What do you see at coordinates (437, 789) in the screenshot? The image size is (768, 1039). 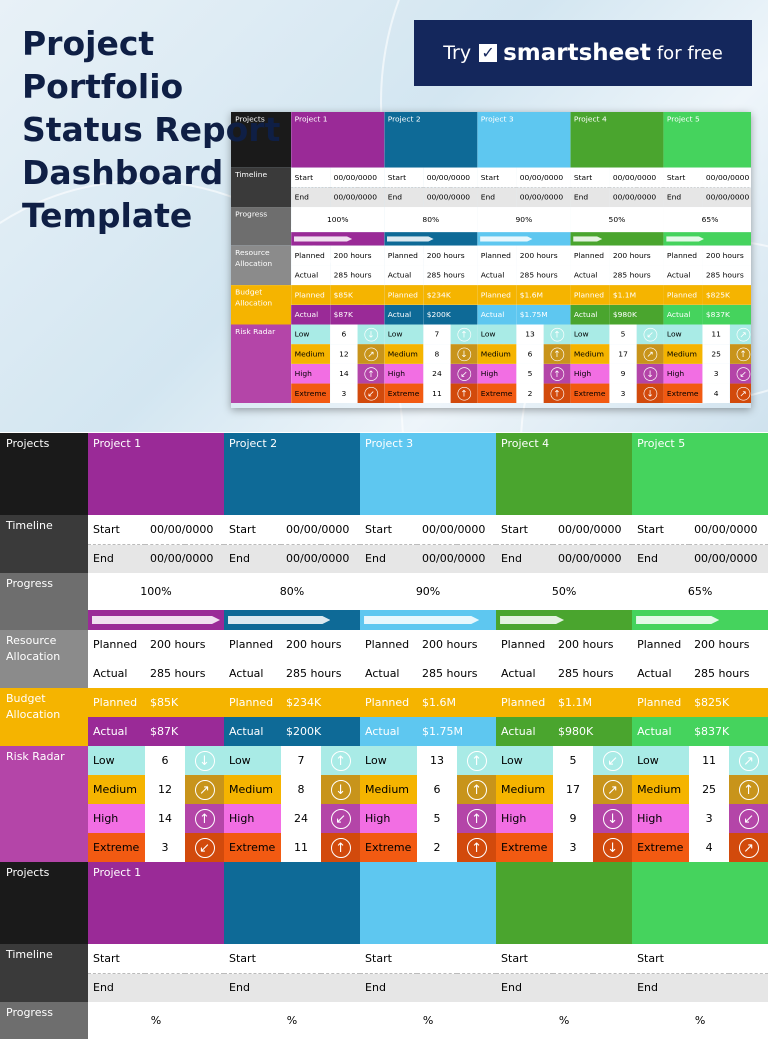 I see `risk-medium-count: 6` at bounding box center [437, 789].